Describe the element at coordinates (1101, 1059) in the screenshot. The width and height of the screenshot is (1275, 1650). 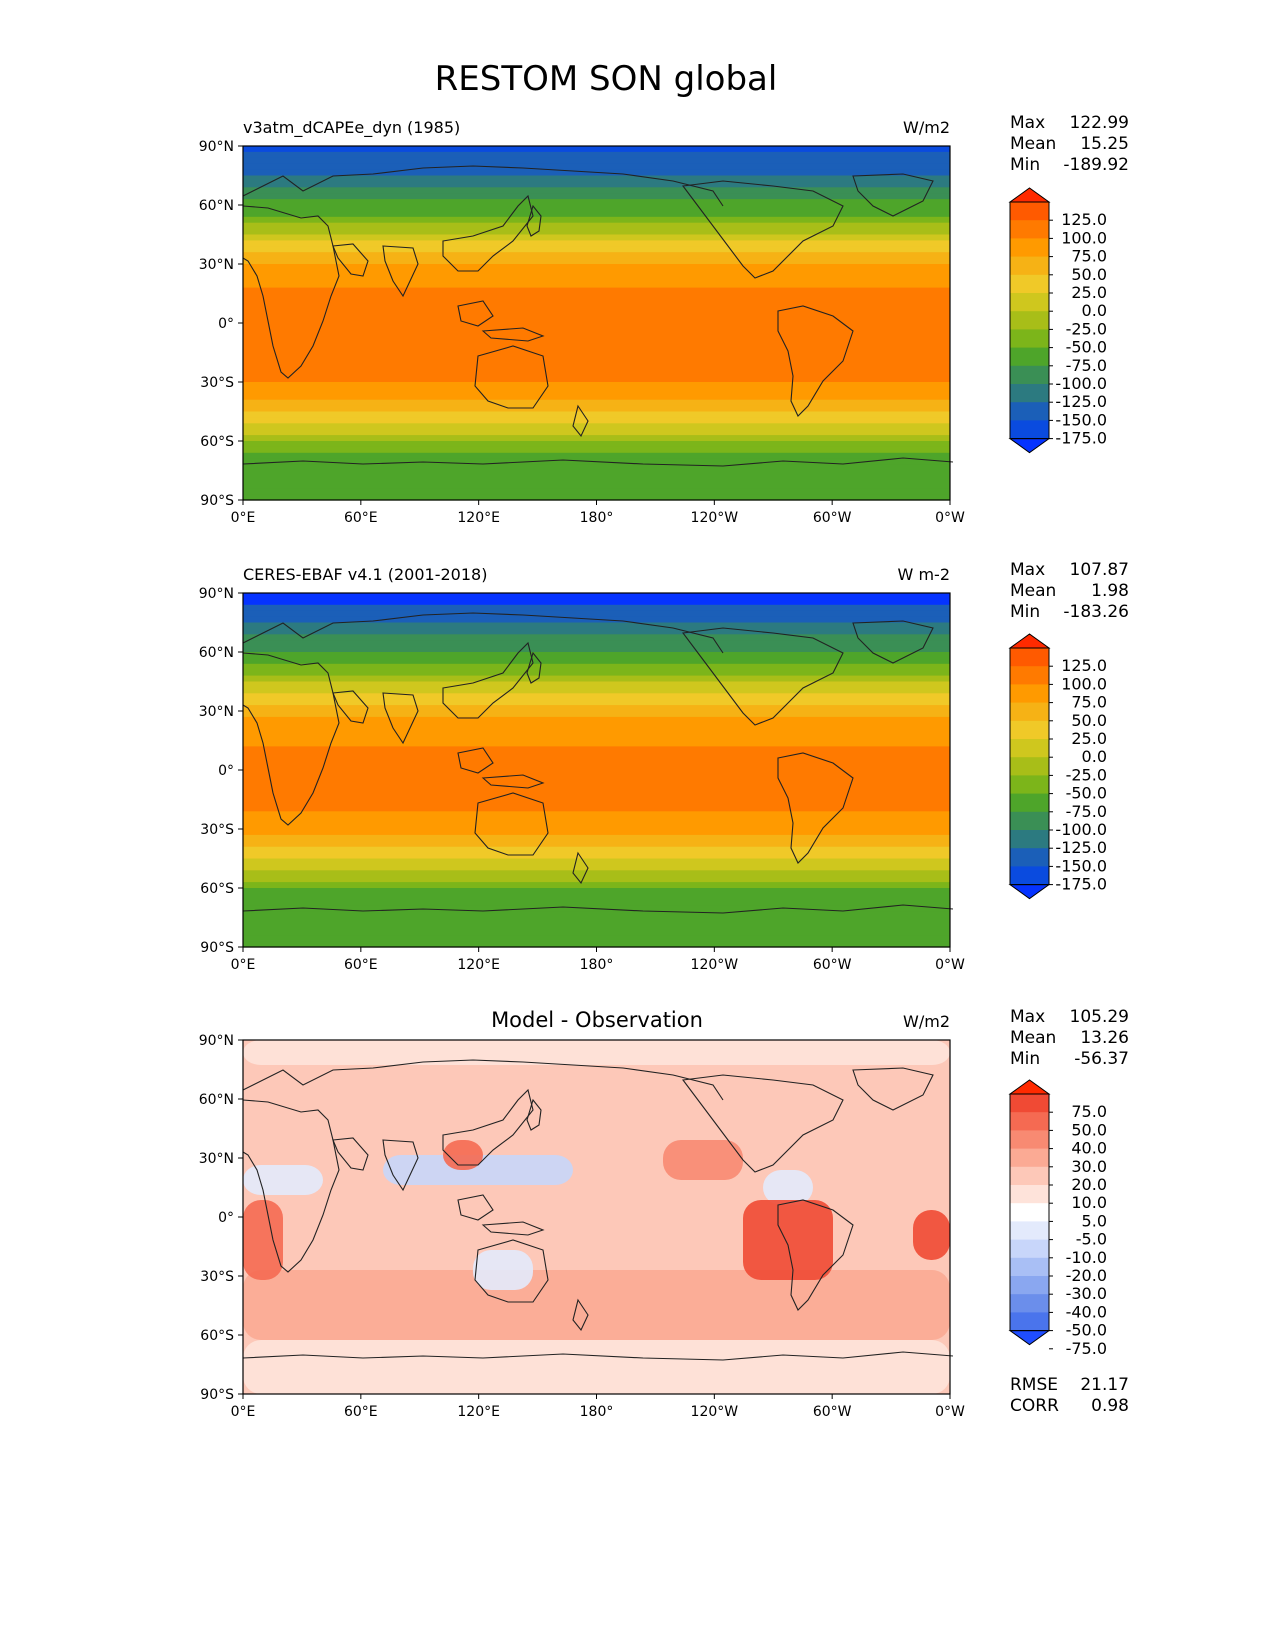
I see `stat-value: -56.37` at that location.